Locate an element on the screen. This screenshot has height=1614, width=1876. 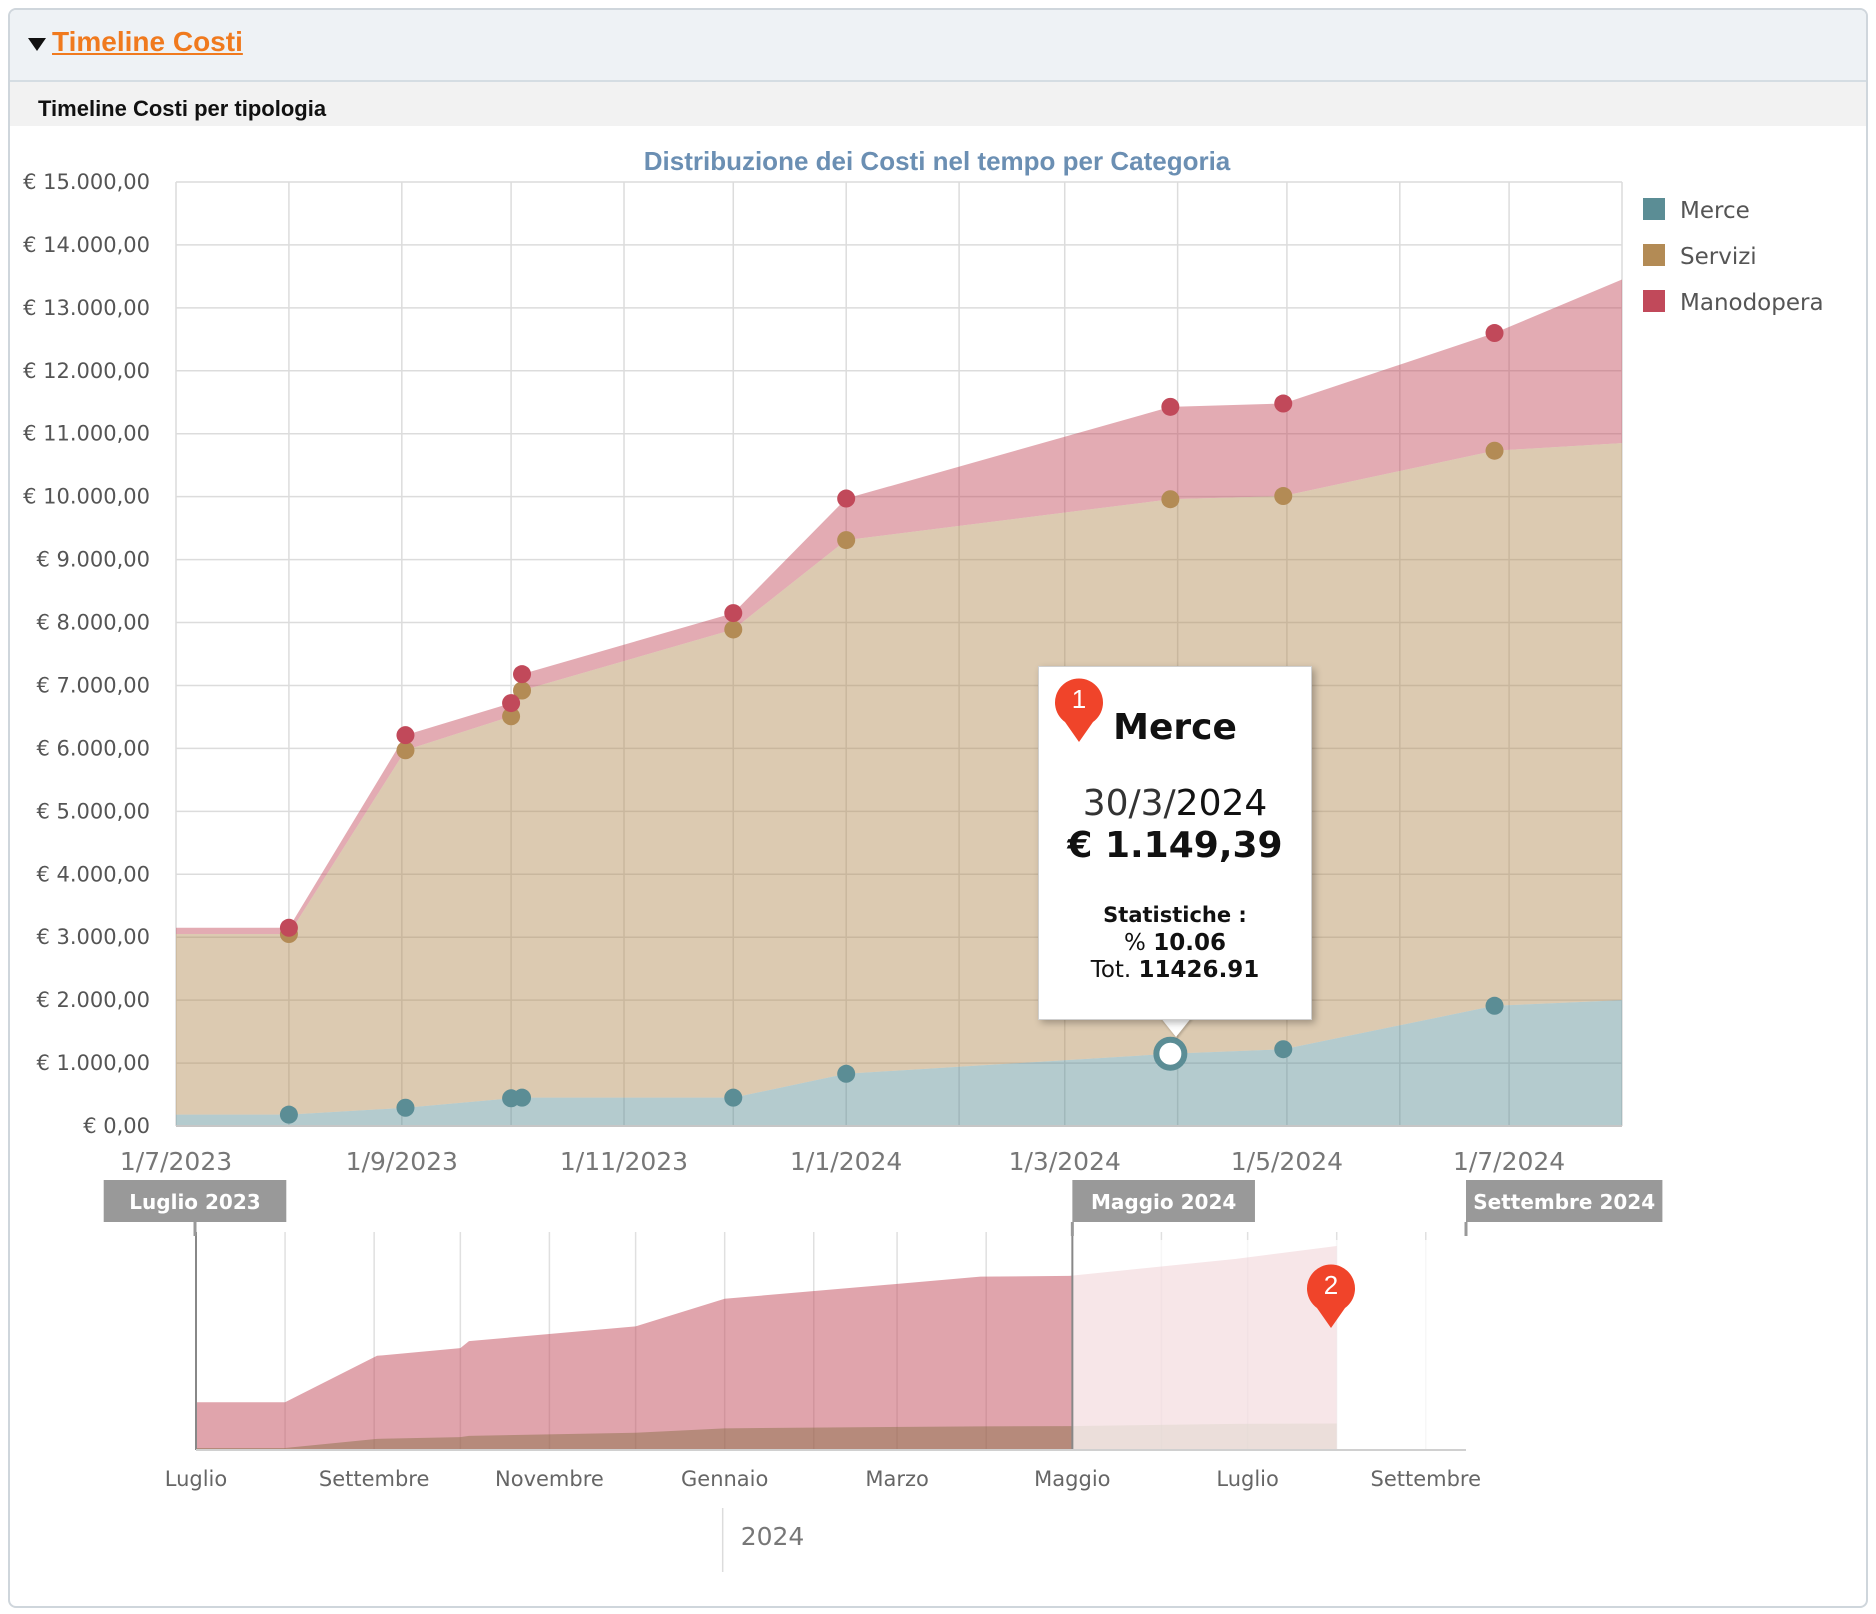
y-tick-label: € 1.000,00 is located at coordinates (93, 1063).